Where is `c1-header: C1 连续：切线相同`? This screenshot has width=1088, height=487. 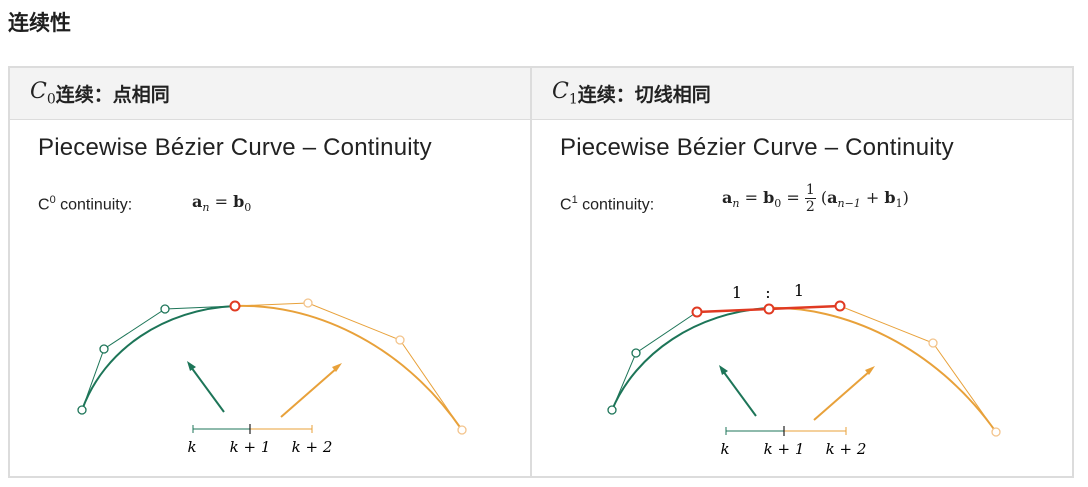
c1-header: C1 连续：切线相同 is located at coordinates (802, 94).